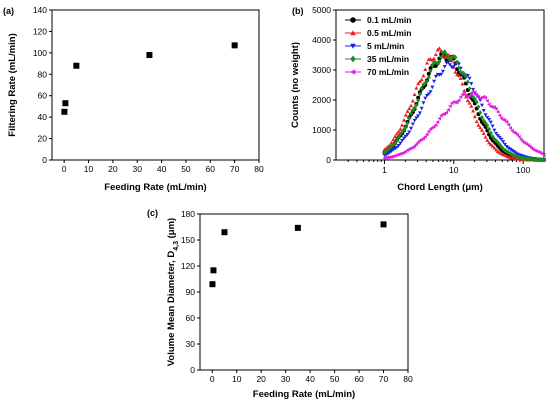  What do you see at coordinates (42, 85) in the screenshot?
I see `y-axis-a: 0 20 40 60 80 100 120 140` at bounding box center [42, 85].